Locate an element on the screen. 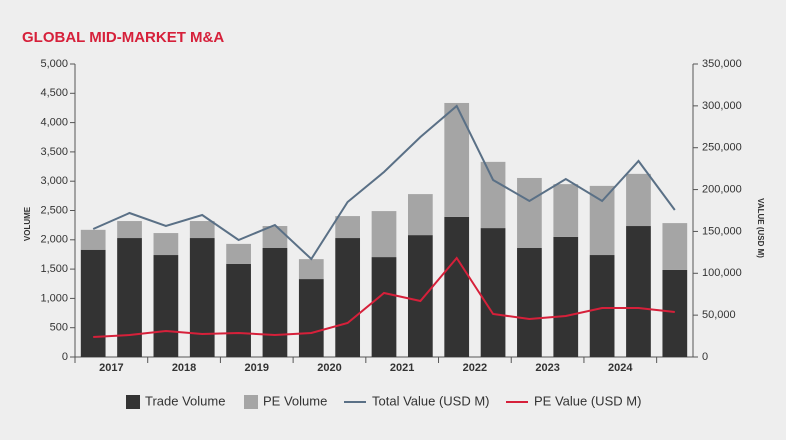 The image size is (786, 440). y2-tick-label: 150,000 is located at coordinates (722, 231).